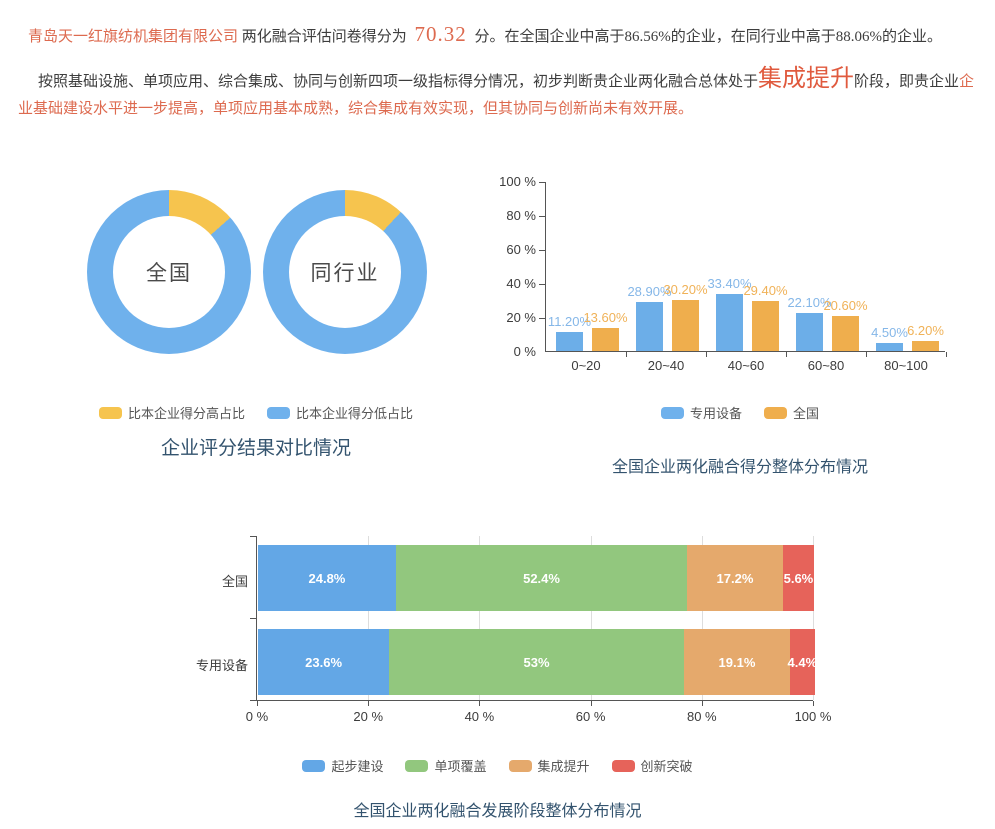  I want to click on segment-创新突破-全国: 5.6%, so click(798, 578).